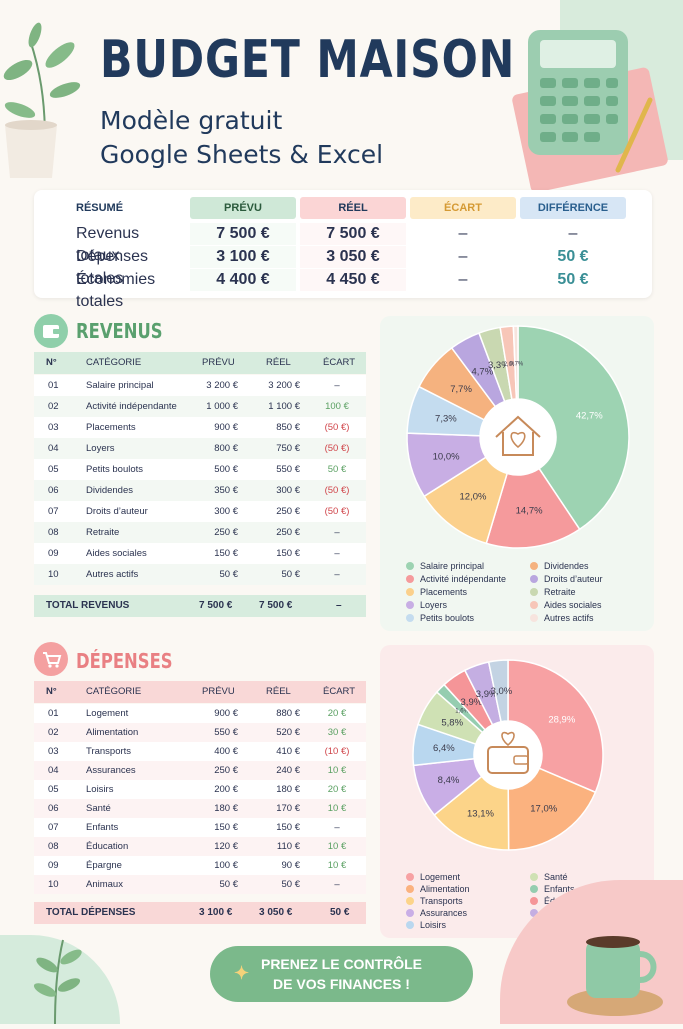 This screenshot has width=683, height=1029. What do you see at coordinates (456, 579) in the screenshot?
I see `legend-item: Activité indépendante` at bounding box center [456, 579].